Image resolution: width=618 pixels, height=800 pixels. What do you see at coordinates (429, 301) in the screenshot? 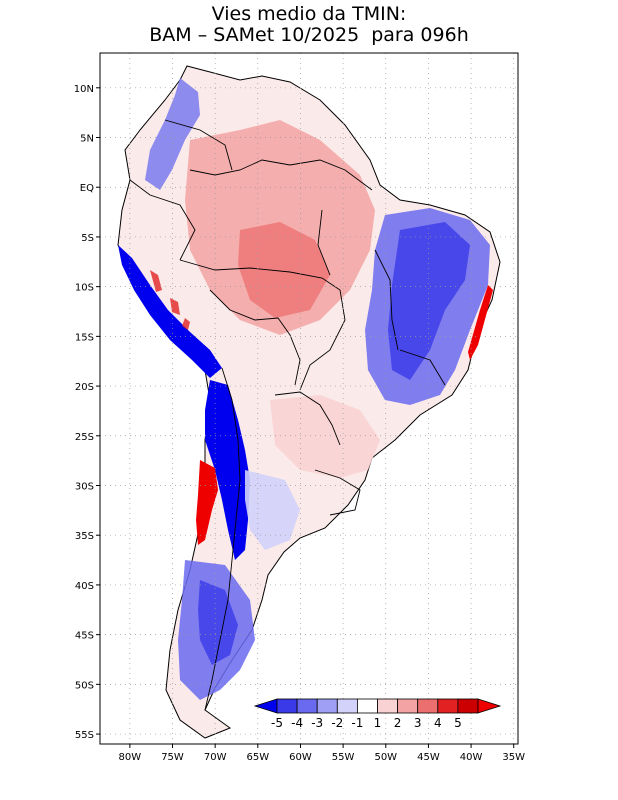
I see `cold-zone-northeast-core` at bounding box center [429, 301].